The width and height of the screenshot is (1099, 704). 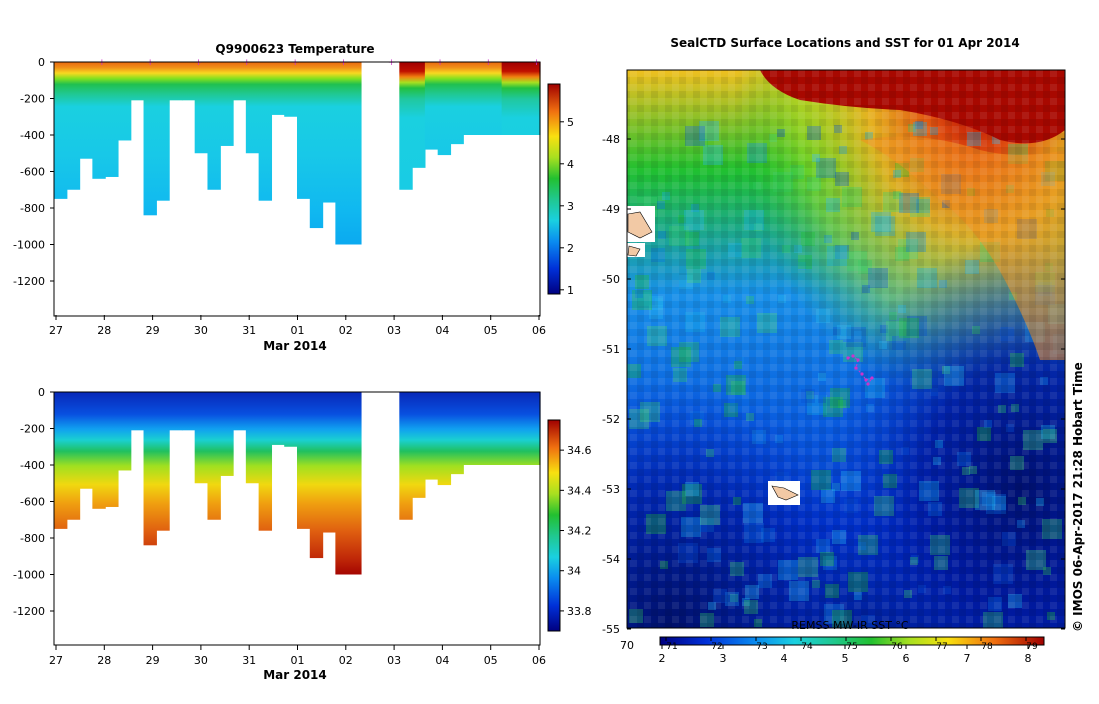 What do you see at coordinates (249, 330) in the screenshot?
I see `time-tick-label: 31` at bounding box center [249, 330].